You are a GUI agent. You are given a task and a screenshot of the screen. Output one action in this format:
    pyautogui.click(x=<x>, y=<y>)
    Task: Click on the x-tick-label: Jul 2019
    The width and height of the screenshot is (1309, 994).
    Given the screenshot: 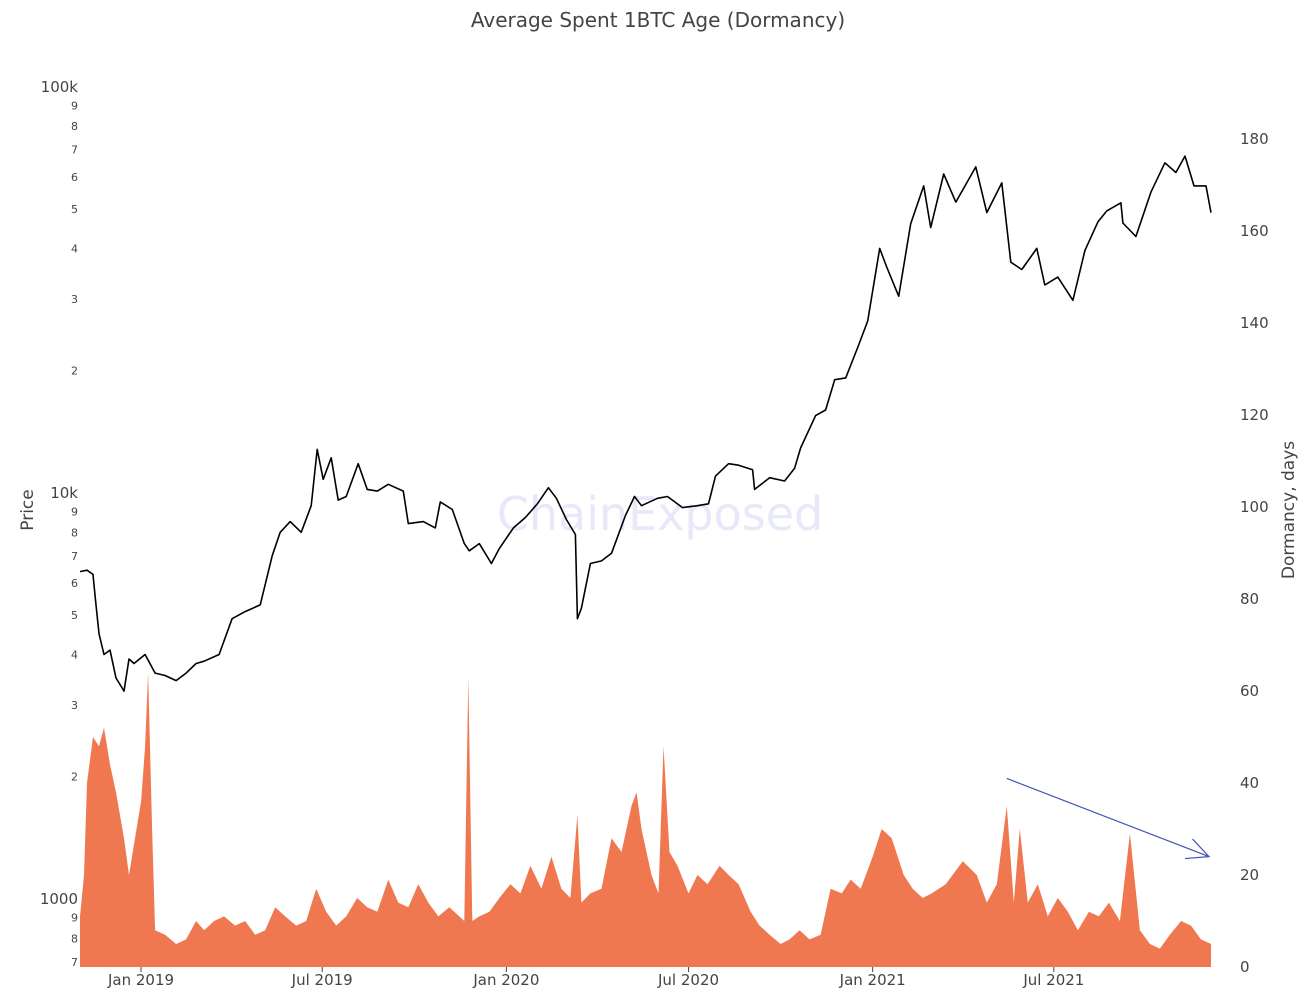 What is the action you would take?
    pyautogui.click(x=322, y=980)
    